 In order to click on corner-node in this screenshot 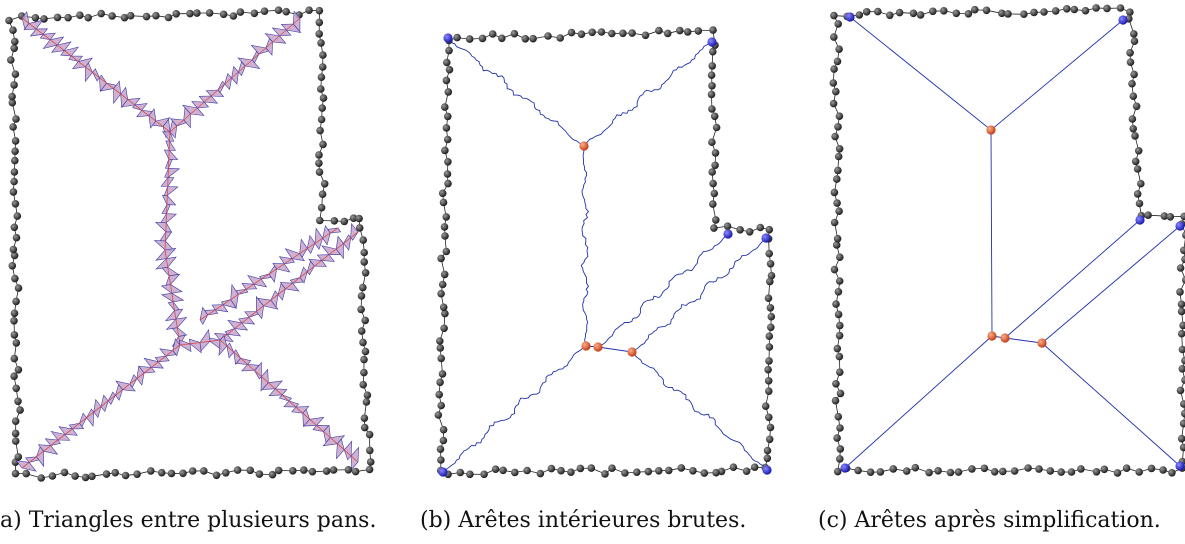, I will do `click(1180, 226)`.